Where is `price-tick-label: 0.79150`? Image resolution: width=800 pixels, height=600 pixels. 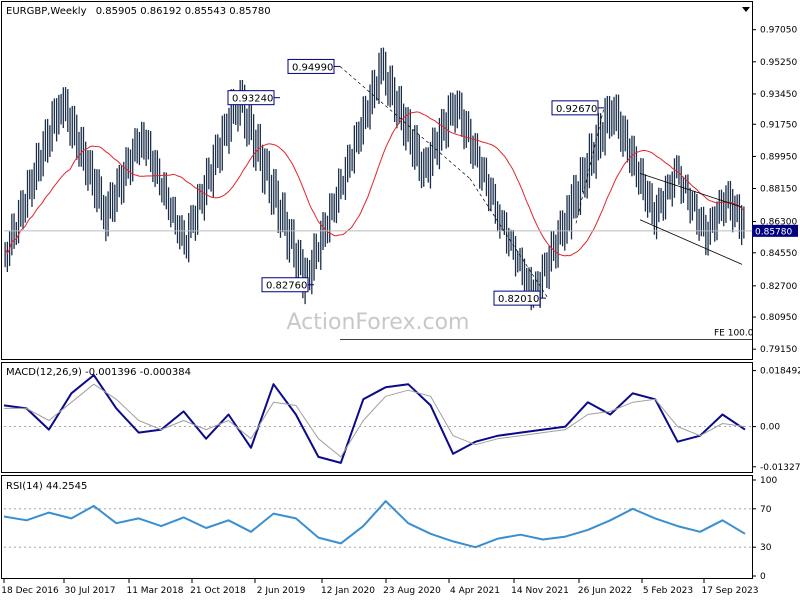
price-tick-label: 0.79150 is located at coordinates (778, 350).